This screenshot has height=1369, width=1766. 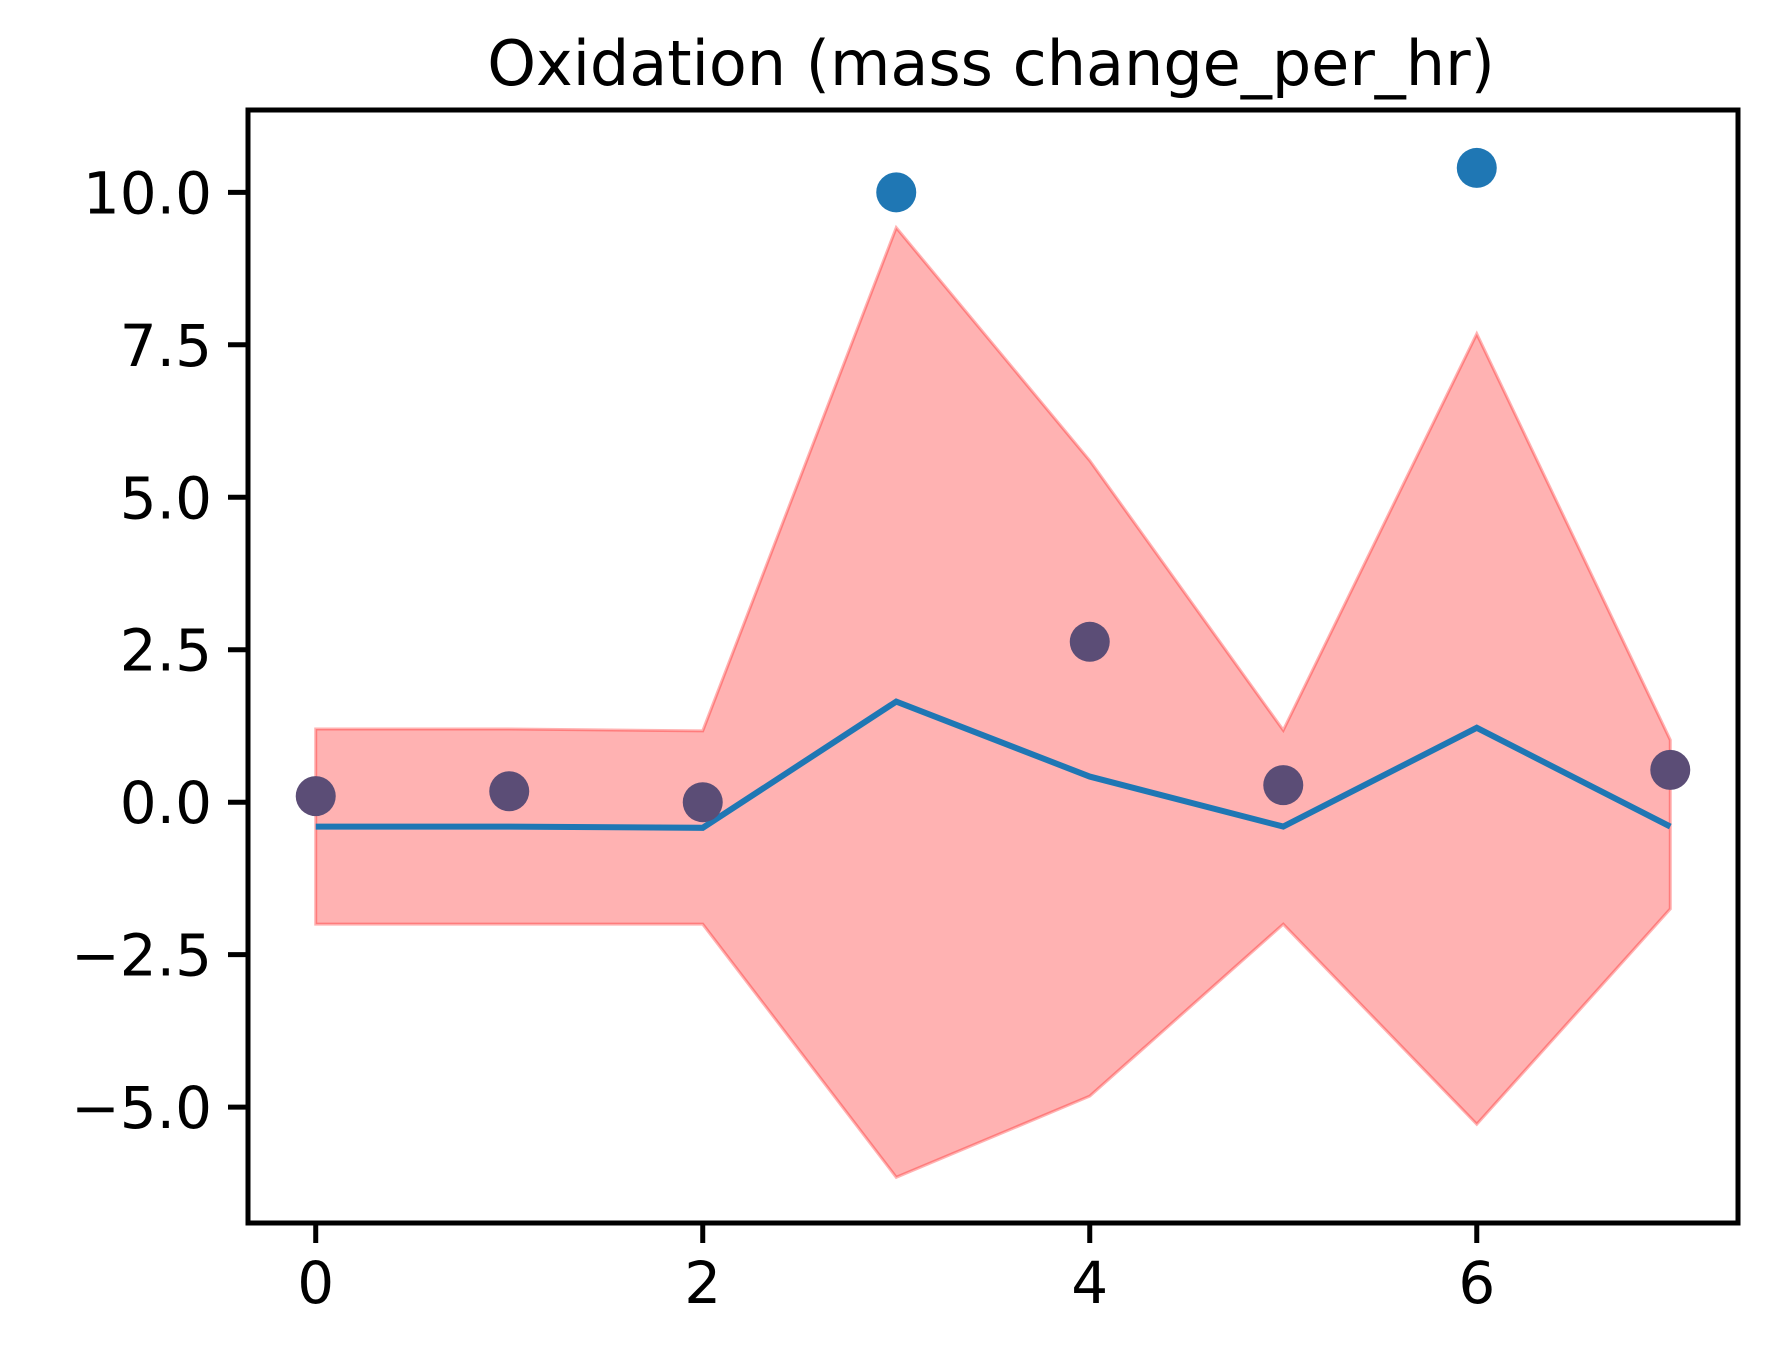 What do you see at coordinates (166, 498) in the screenshot?
I see `y-tick-label: 5.0` at bounding box center [166, 498].